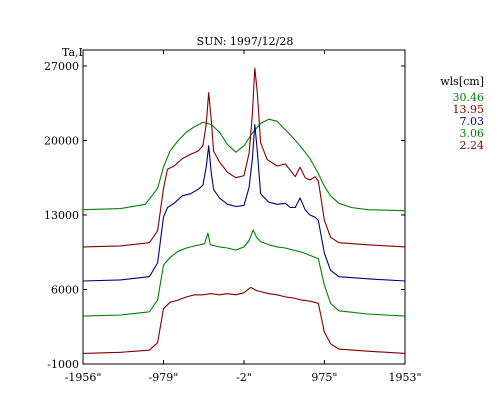 This screenshot has width=500, height=400. What do you see at coordinates (61, 66) in the screenshot?
I see `y-tick-label: 27000` at bounding box center [61, 66].